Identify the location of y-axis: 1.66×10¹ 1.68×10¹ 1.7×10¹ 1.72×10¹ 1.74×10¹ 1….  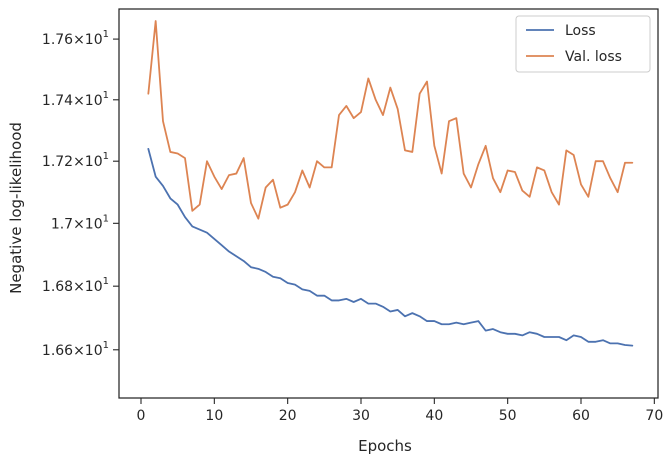
(80, 194).